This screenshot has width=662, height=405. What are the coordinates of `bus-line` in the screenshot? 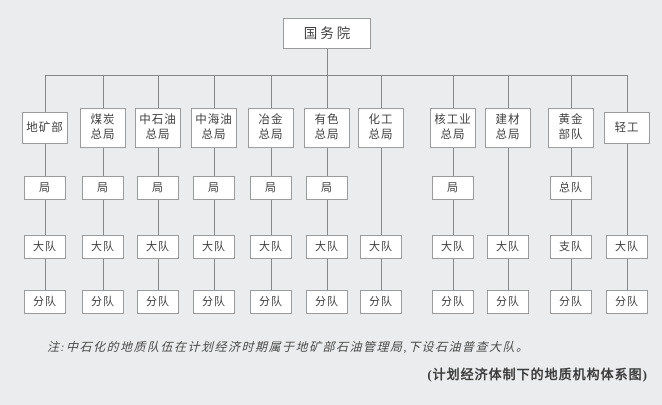 It's located at (336, 75).